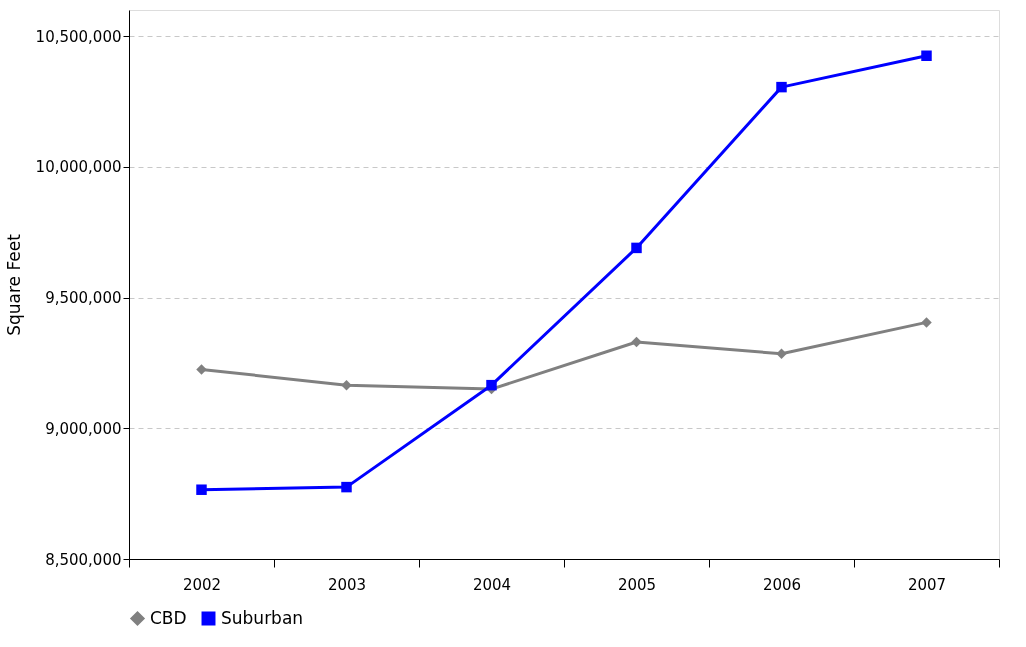 The image size is (1026, 647). What do you see at coordinates (83, 428) in the screenshot?
I see `y-tick-label: 9,000,000` at bounding box center [83, 428].